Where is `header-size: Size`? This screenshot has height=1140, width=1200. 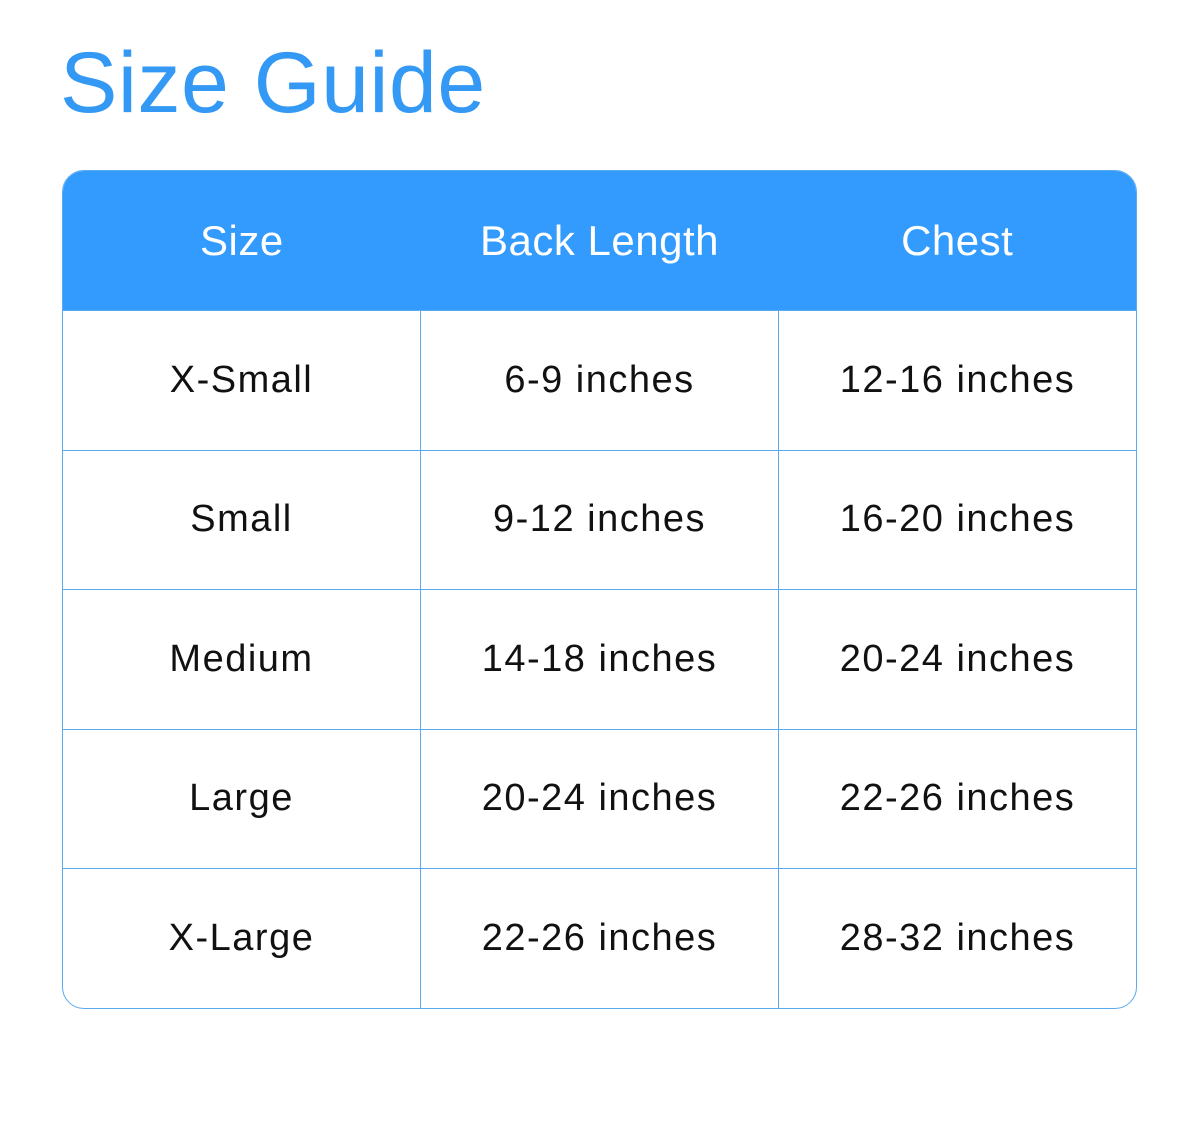
header-size: Size is located at coordinates (241, 240).